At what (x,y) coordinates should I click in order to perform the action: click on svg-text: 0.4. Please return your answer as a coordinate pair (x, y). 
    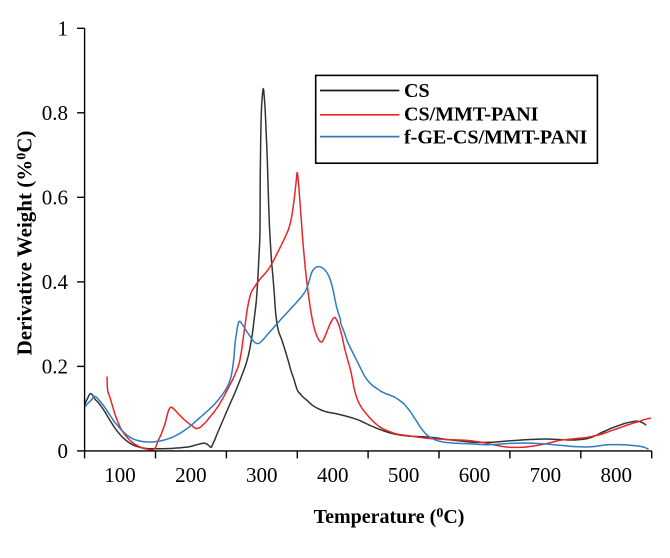
    Looking at the image, I should click on (55, 282).